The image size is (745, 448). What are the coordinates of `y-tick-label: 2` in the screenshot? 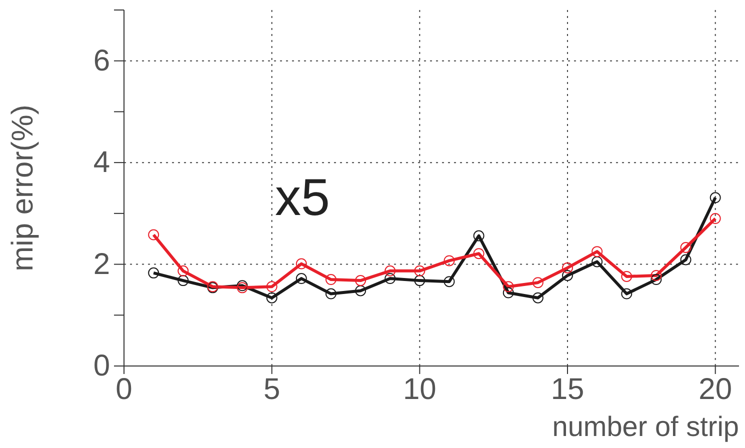 It's located at (101, 264).